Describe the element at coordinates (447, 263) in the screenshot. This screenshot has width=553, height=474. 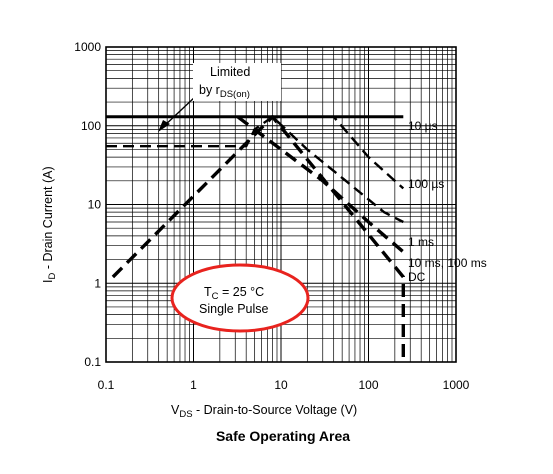
I see `series-label-10ms-100ms: 10 ms, 100 ms` at that location.